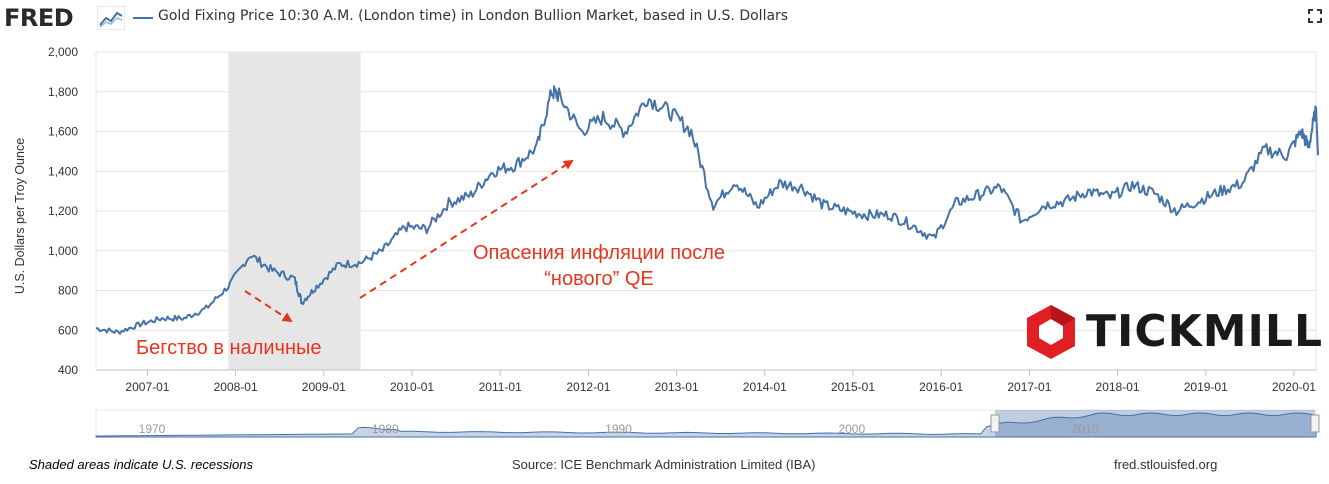  What do you see at coordinates (618, 429) in the screenshot?
I see `navigator-year-label: 1990` at bounding box center [618, 429].